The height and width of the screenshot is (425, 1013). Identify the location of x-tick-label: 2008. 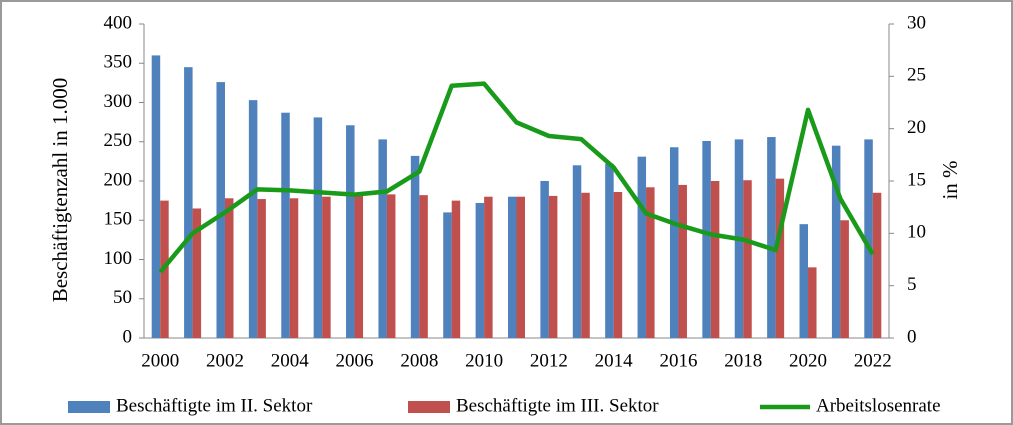
(419, 360).